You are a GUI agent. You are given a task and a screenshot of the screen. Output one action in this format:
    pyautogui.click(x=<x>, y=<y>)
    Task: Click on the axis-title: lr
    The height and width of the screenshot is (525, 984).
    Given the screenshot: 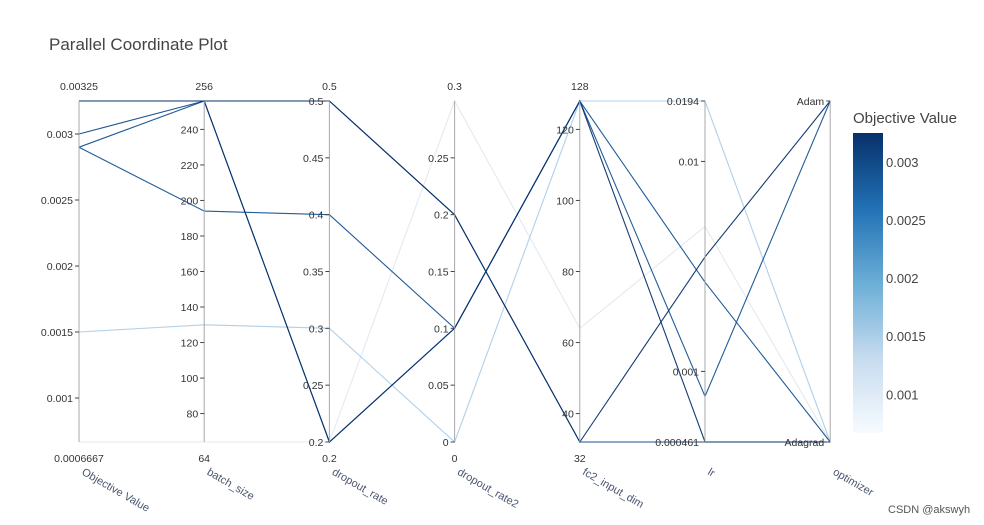 What is the action you would take?
    pyautogui.click(x=712, y=473)
    